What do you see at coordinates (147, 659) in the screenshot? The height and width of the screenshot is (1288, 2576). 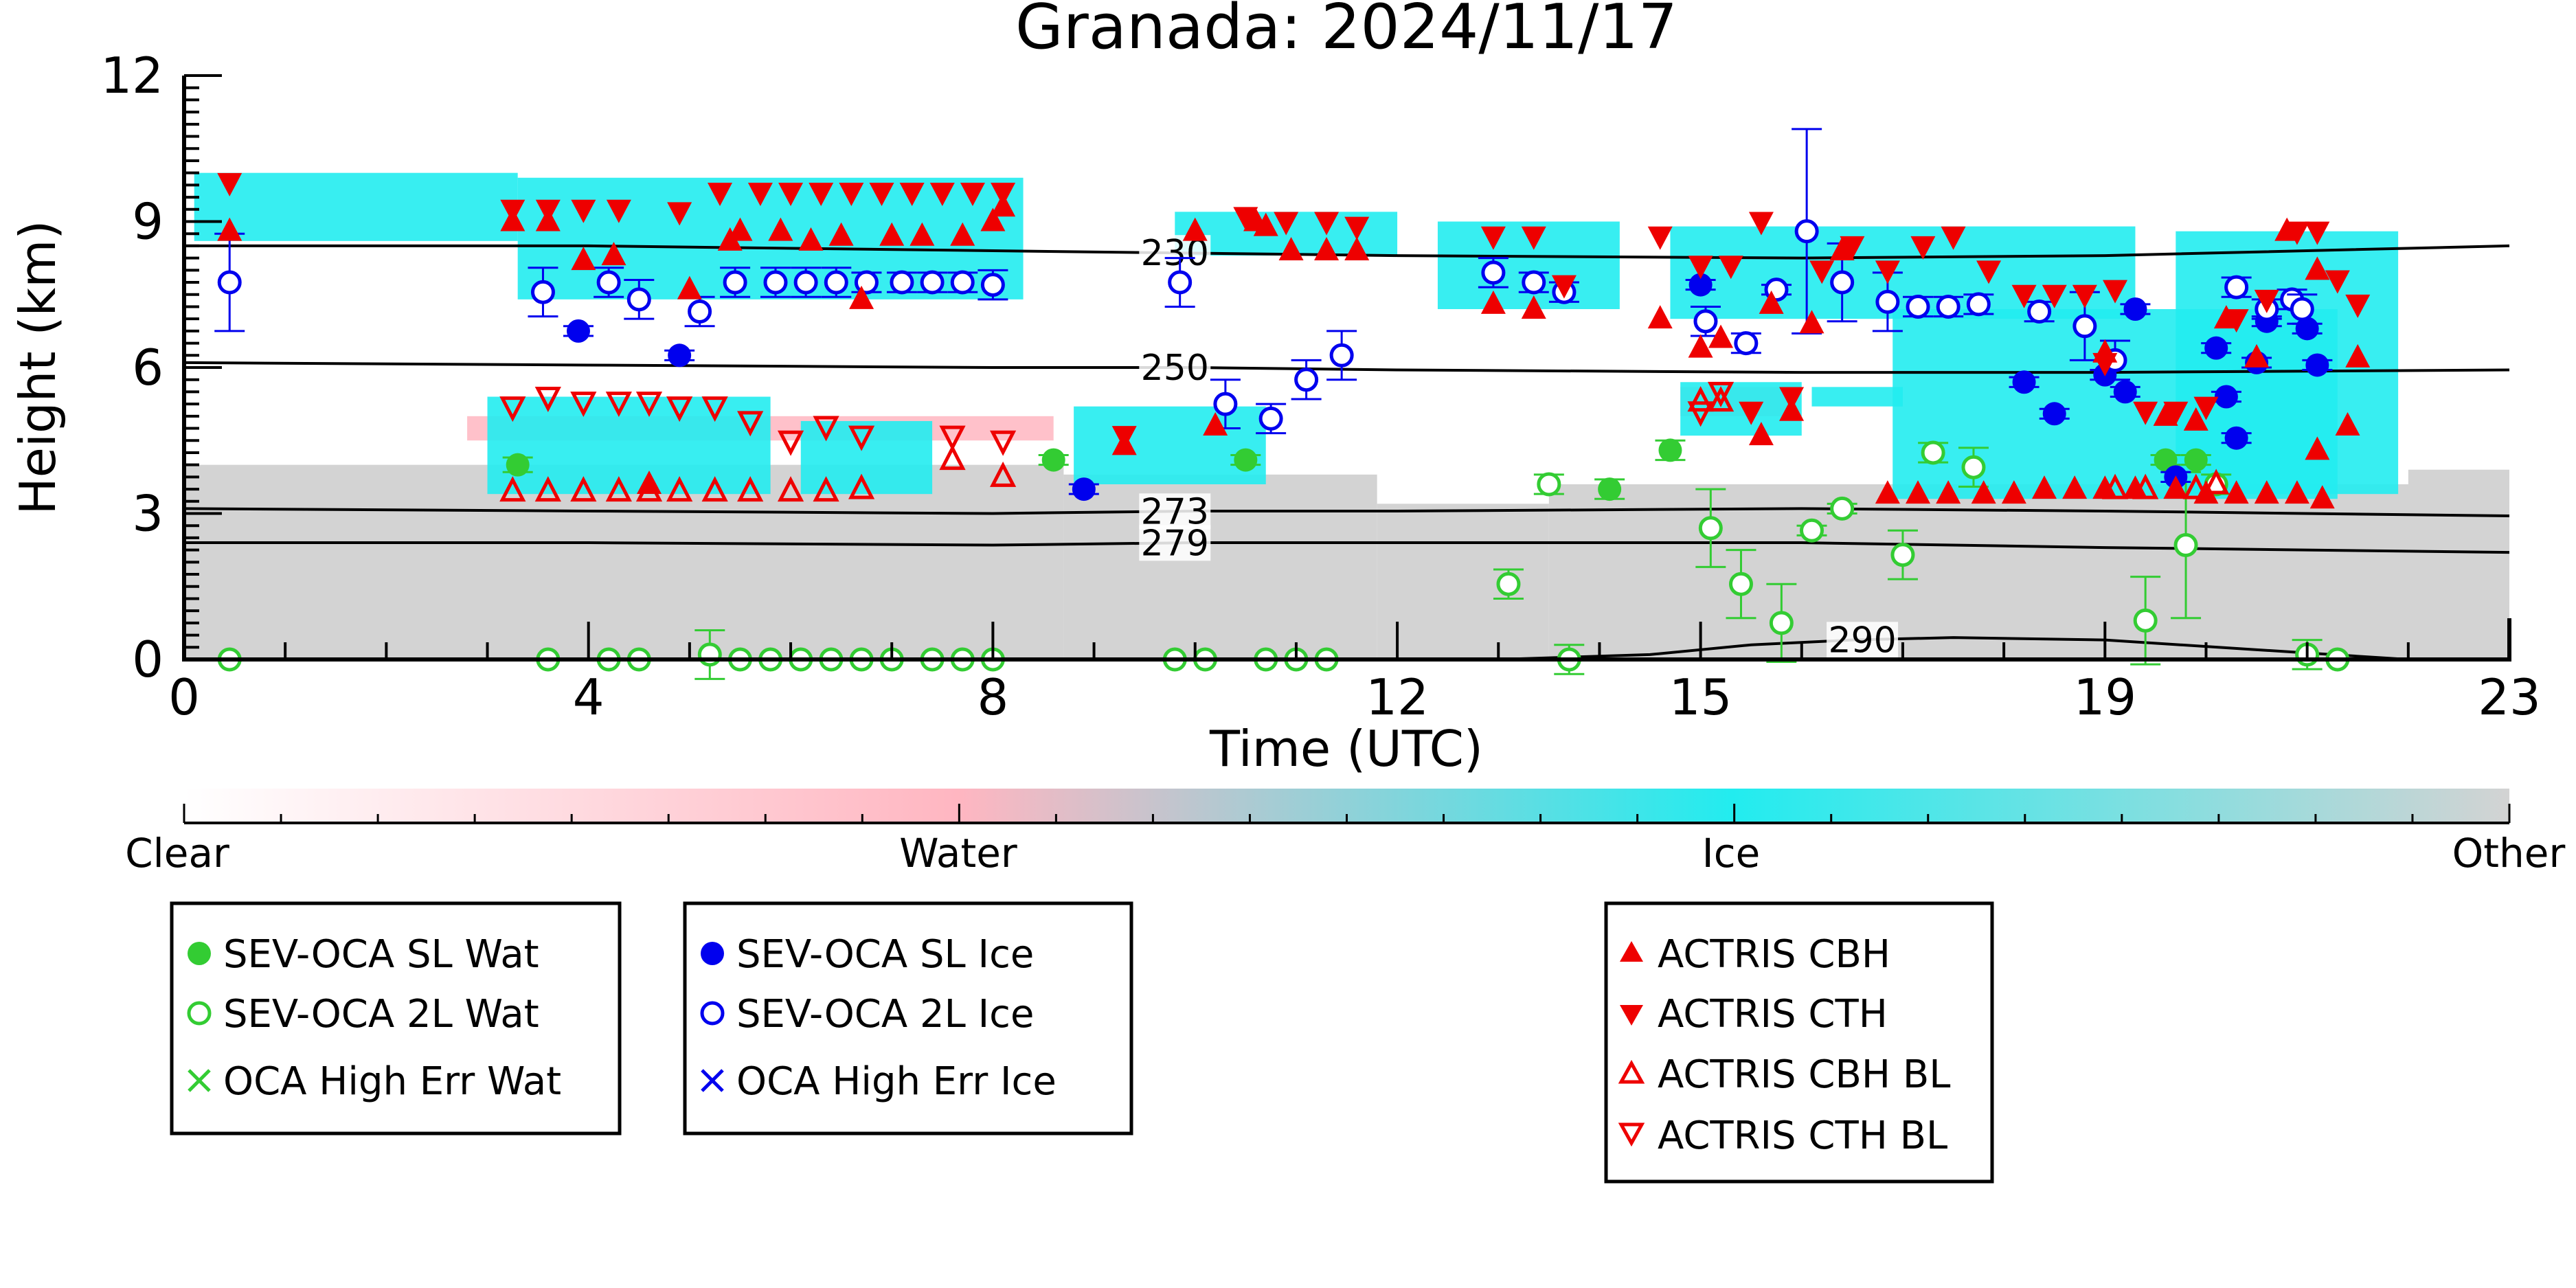 I see `y-tick-label: 0` at bounding box center [147, 659].